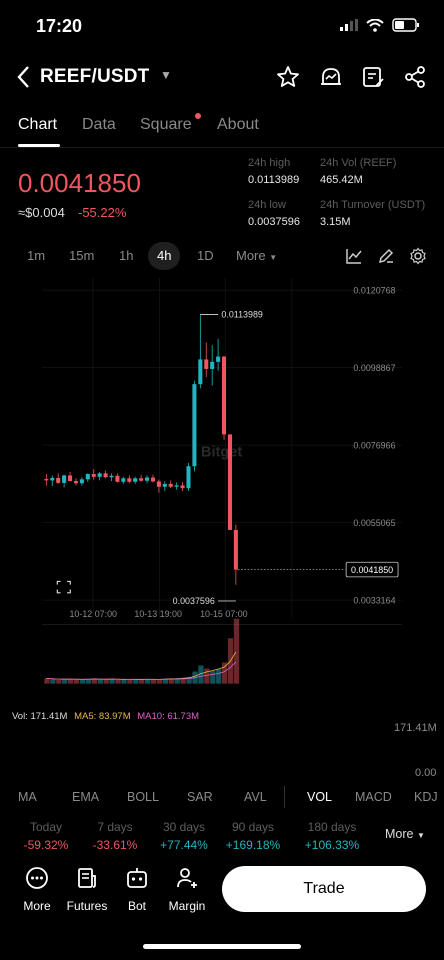  What do you see at coordinates (374, 445) in the screenshot?
I see `y-tick-label: 0.0076966` at bounding box center [374, 445].